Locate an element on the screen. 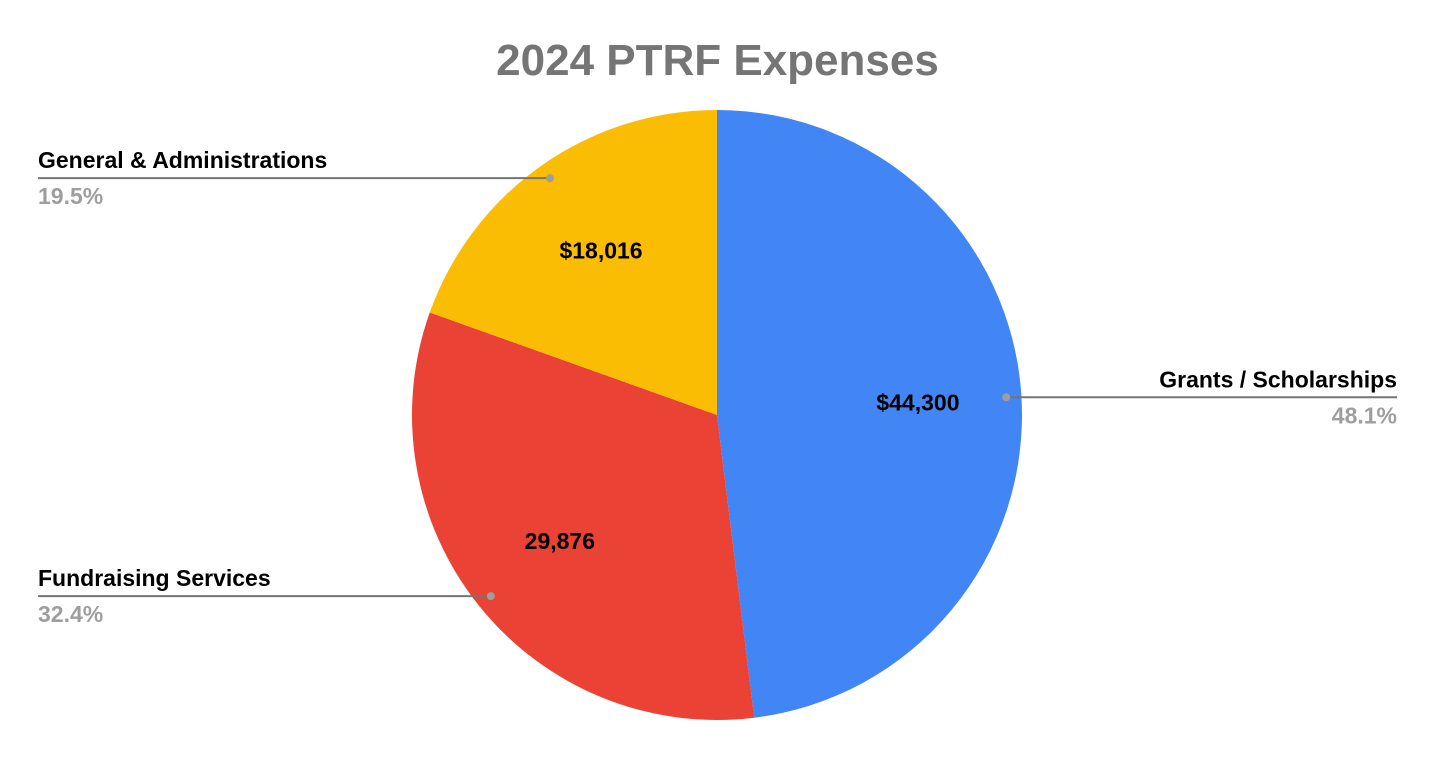  slice-value-label-grants-scholarships: $44,300 is located at coordinates (917, 403).